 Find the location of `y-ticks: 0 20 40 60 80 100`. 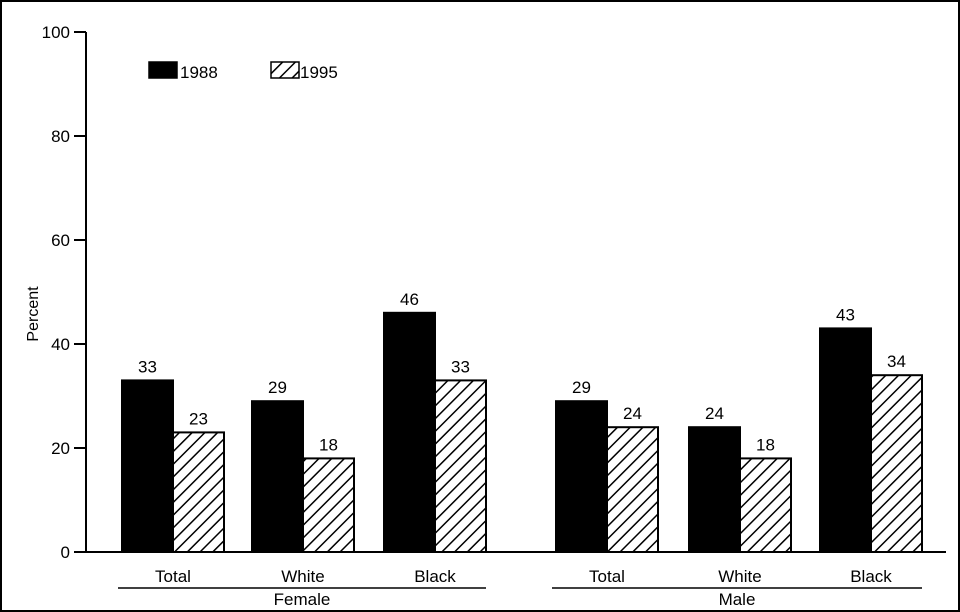

y-ticks: 0 20 40 60 80 100 is located at coordinates (64, 292).